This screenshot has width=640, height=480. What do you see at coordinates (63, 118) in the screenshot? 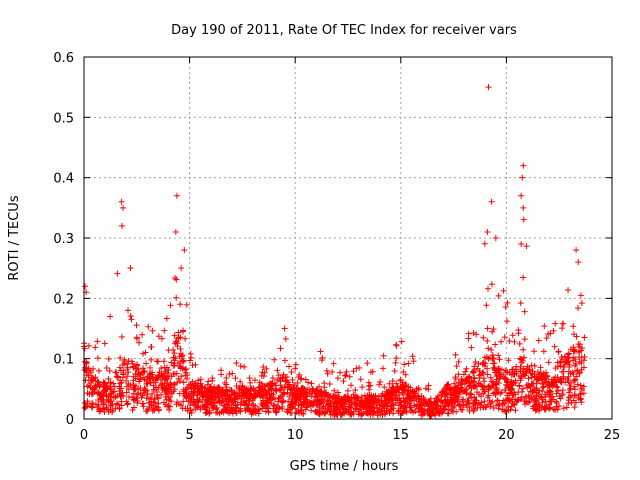
I see `y-tick-label: 0.5` at bounding box center [63, 118].